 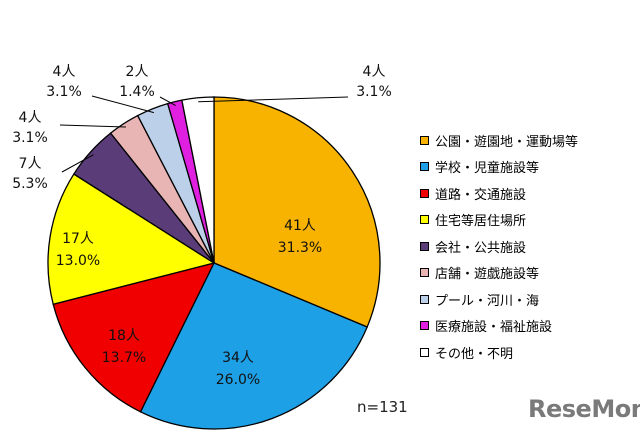 What do you see at coordinates (78, 261) in the screenshot?
I see `slice-percent-label: 13.0%` at bounding box center [78, 261].